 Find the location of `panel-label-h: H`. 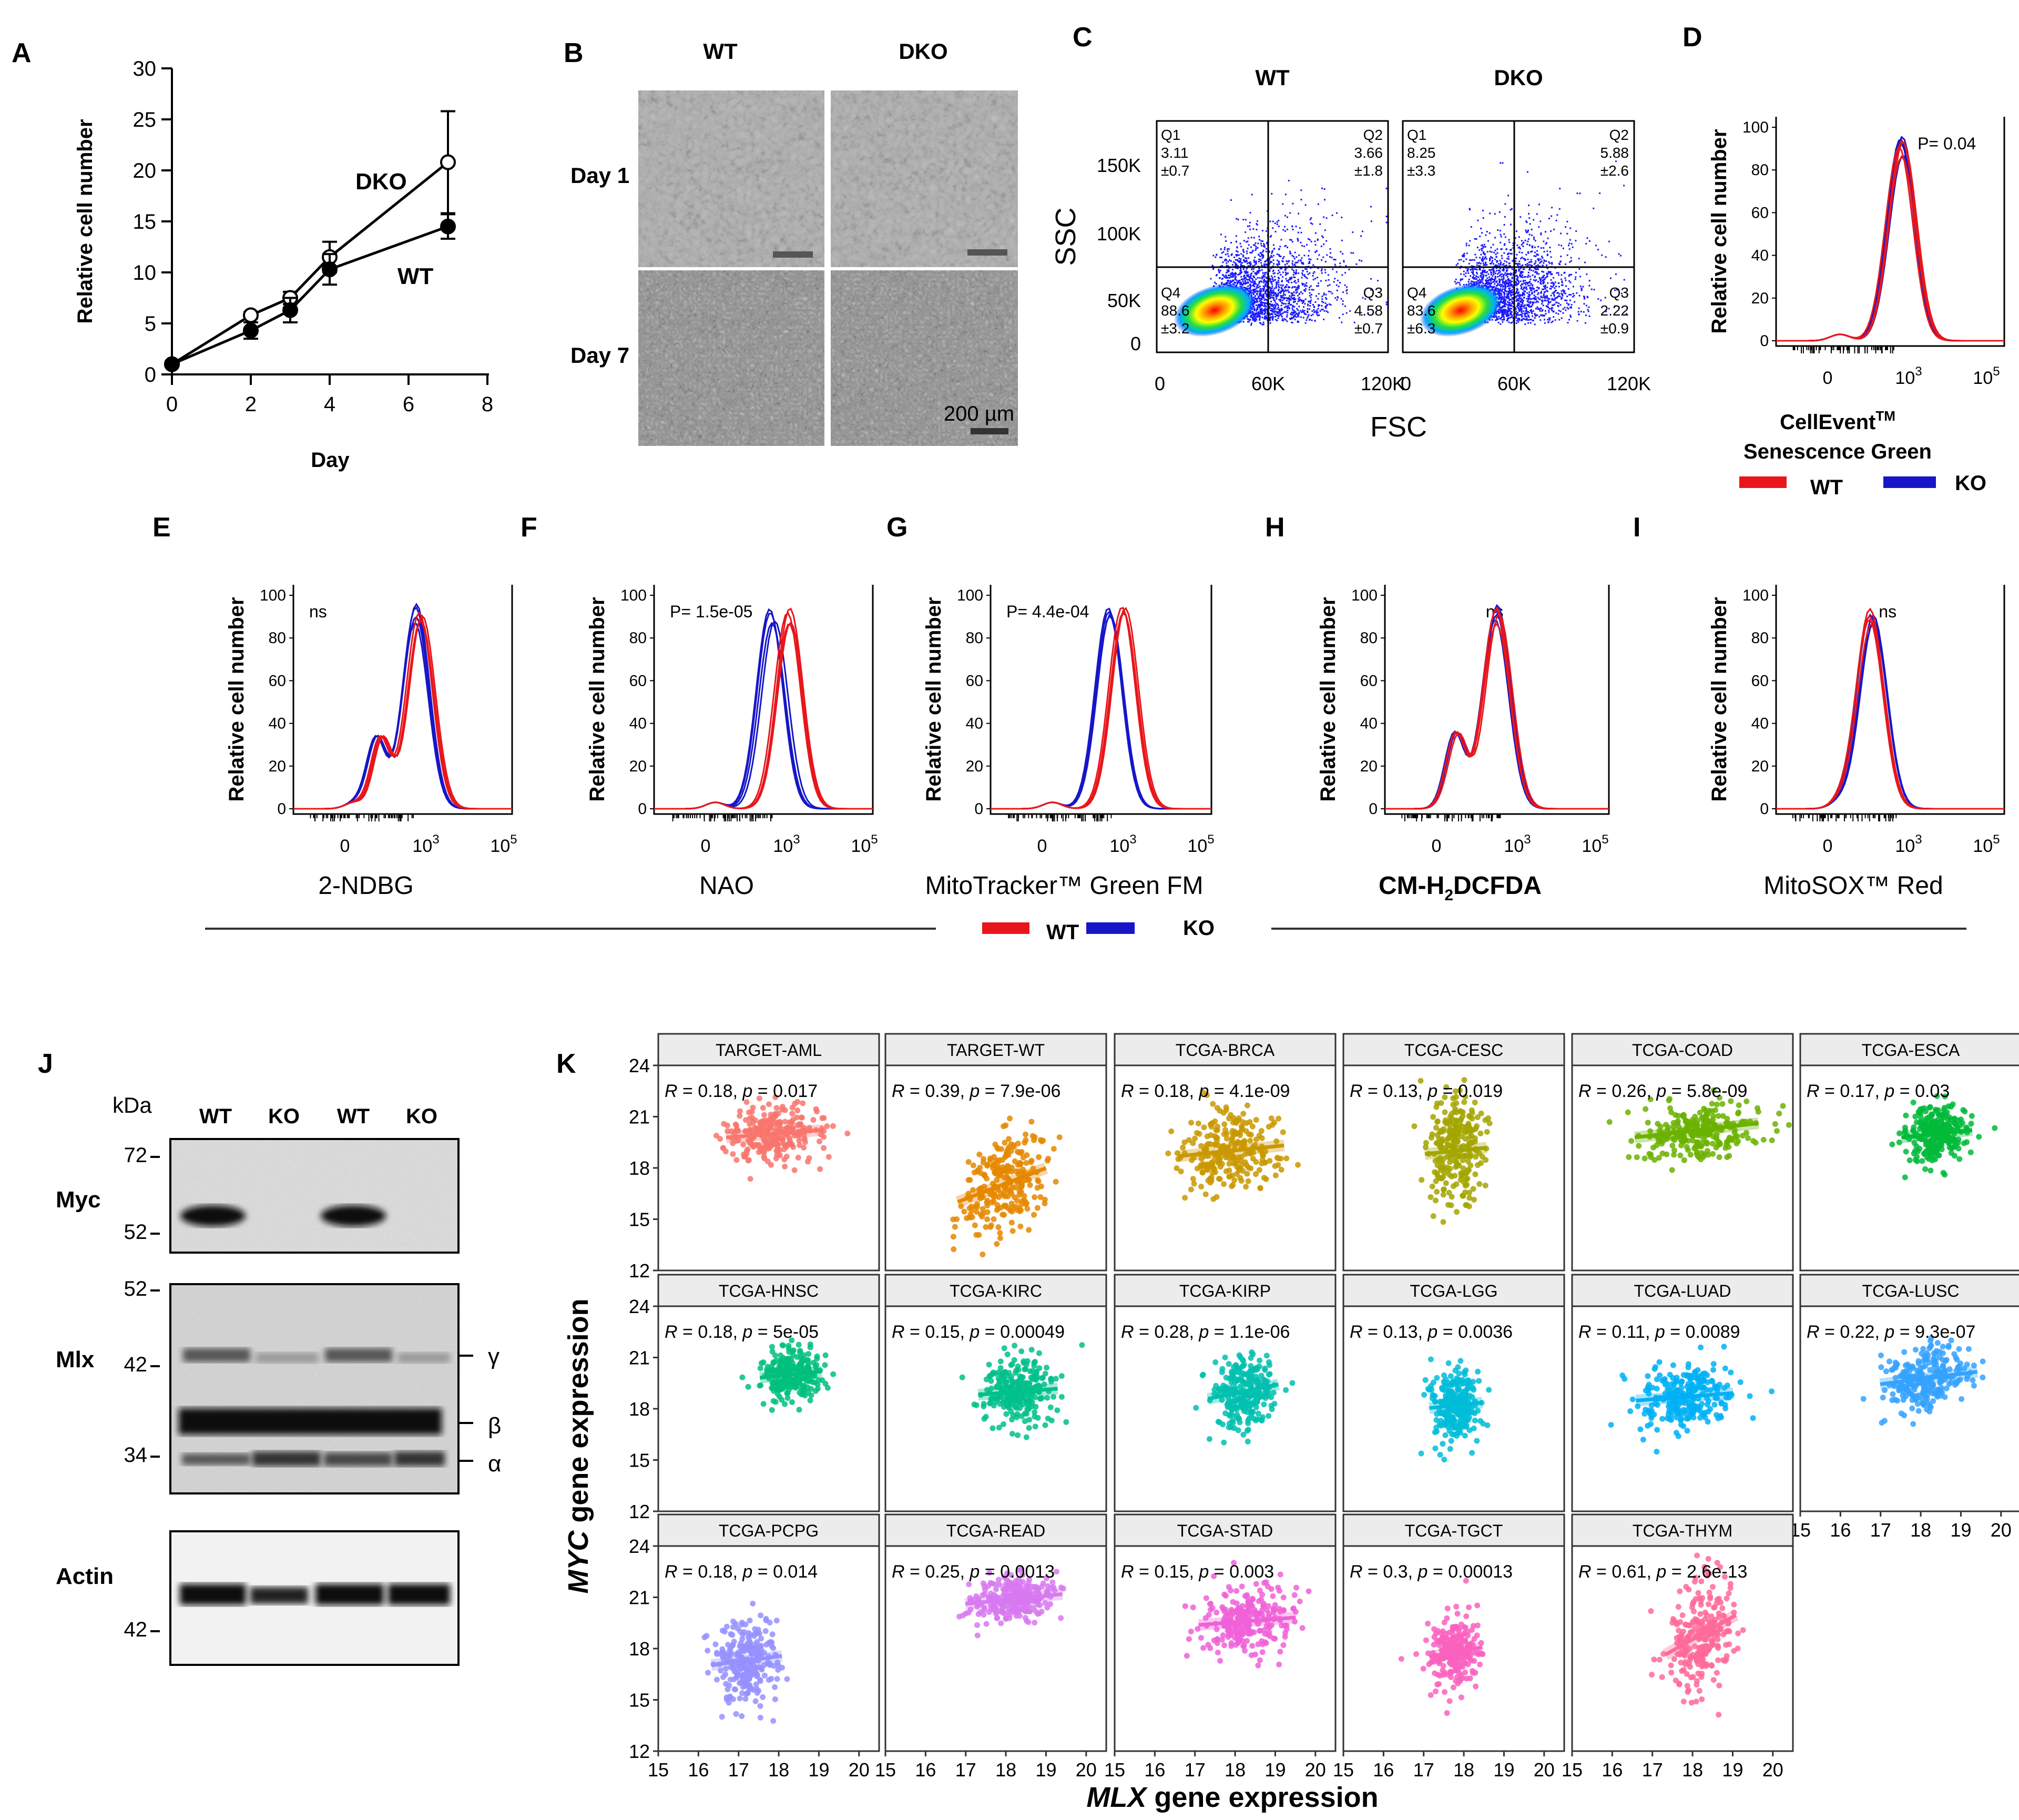

panel-label-h: H is located at coordinates (1275, 527).